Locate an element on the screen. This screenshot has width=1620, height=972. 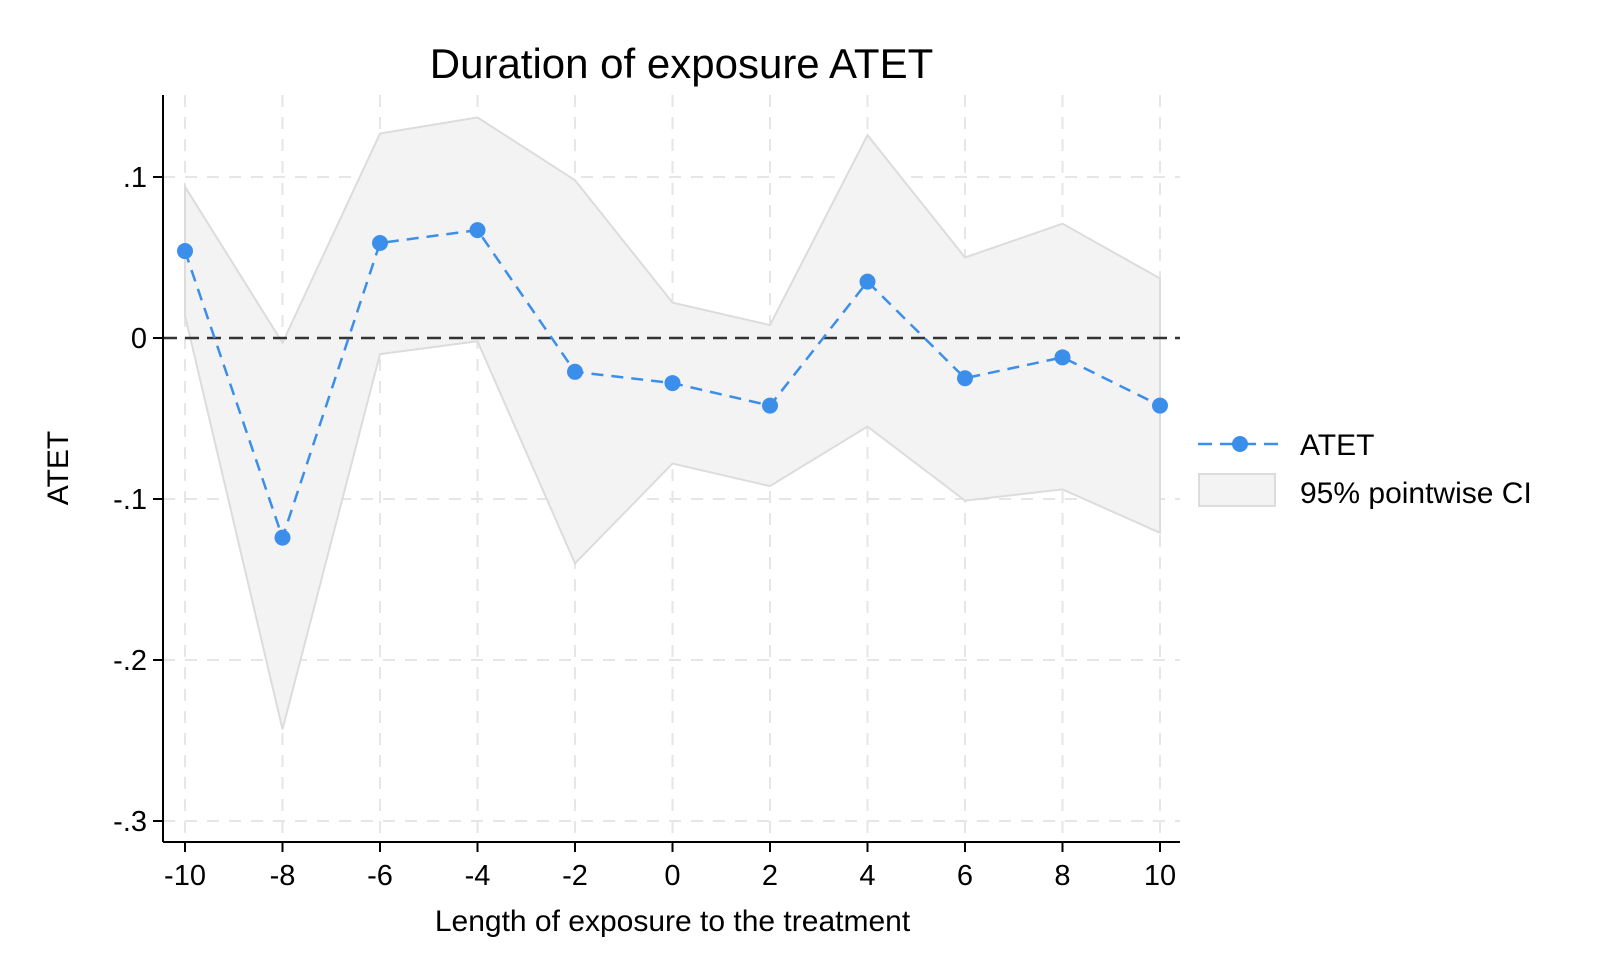
legend-atet-marker is located at coordinates (1240, 444).